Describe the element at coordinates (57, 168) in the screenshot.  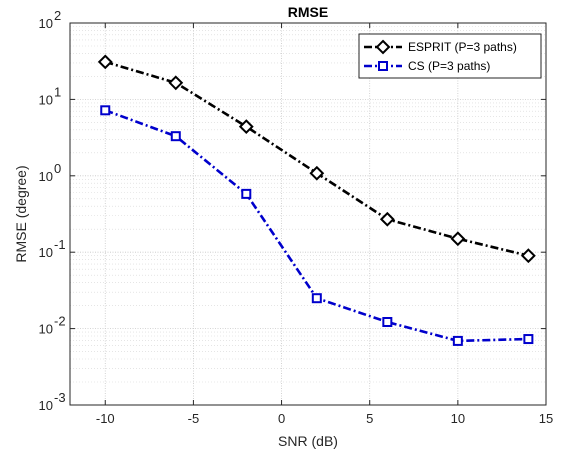
I see `y-tick-exponent: 0` at that location.